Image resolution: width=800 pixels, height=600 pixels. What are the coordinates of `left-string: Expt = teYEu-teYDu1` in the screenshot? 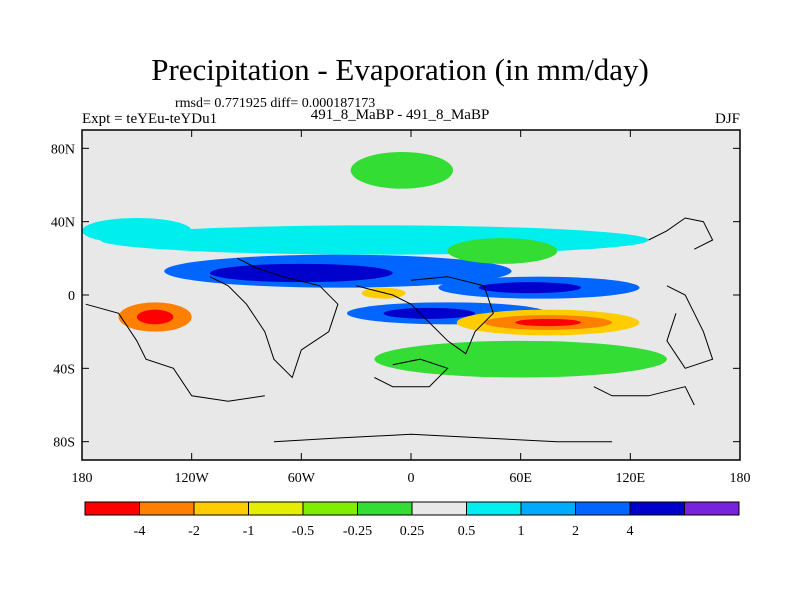 It's located at (150, 119).